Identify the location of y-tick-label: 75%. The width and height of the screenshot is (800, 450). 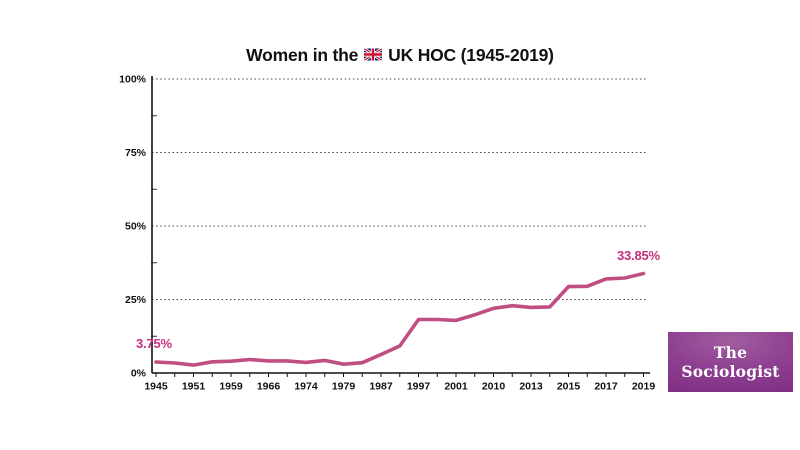
(136, 153).